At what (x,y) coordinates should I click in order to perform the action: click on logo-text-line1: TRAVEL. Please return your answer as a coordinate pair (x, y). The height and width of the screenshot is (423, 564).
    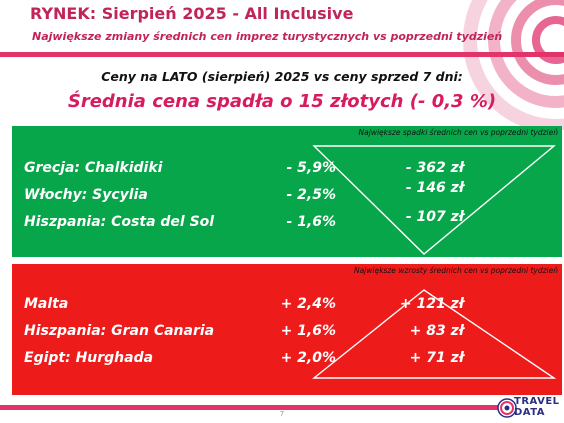
    Looking at the image, I should click on (537, 401).